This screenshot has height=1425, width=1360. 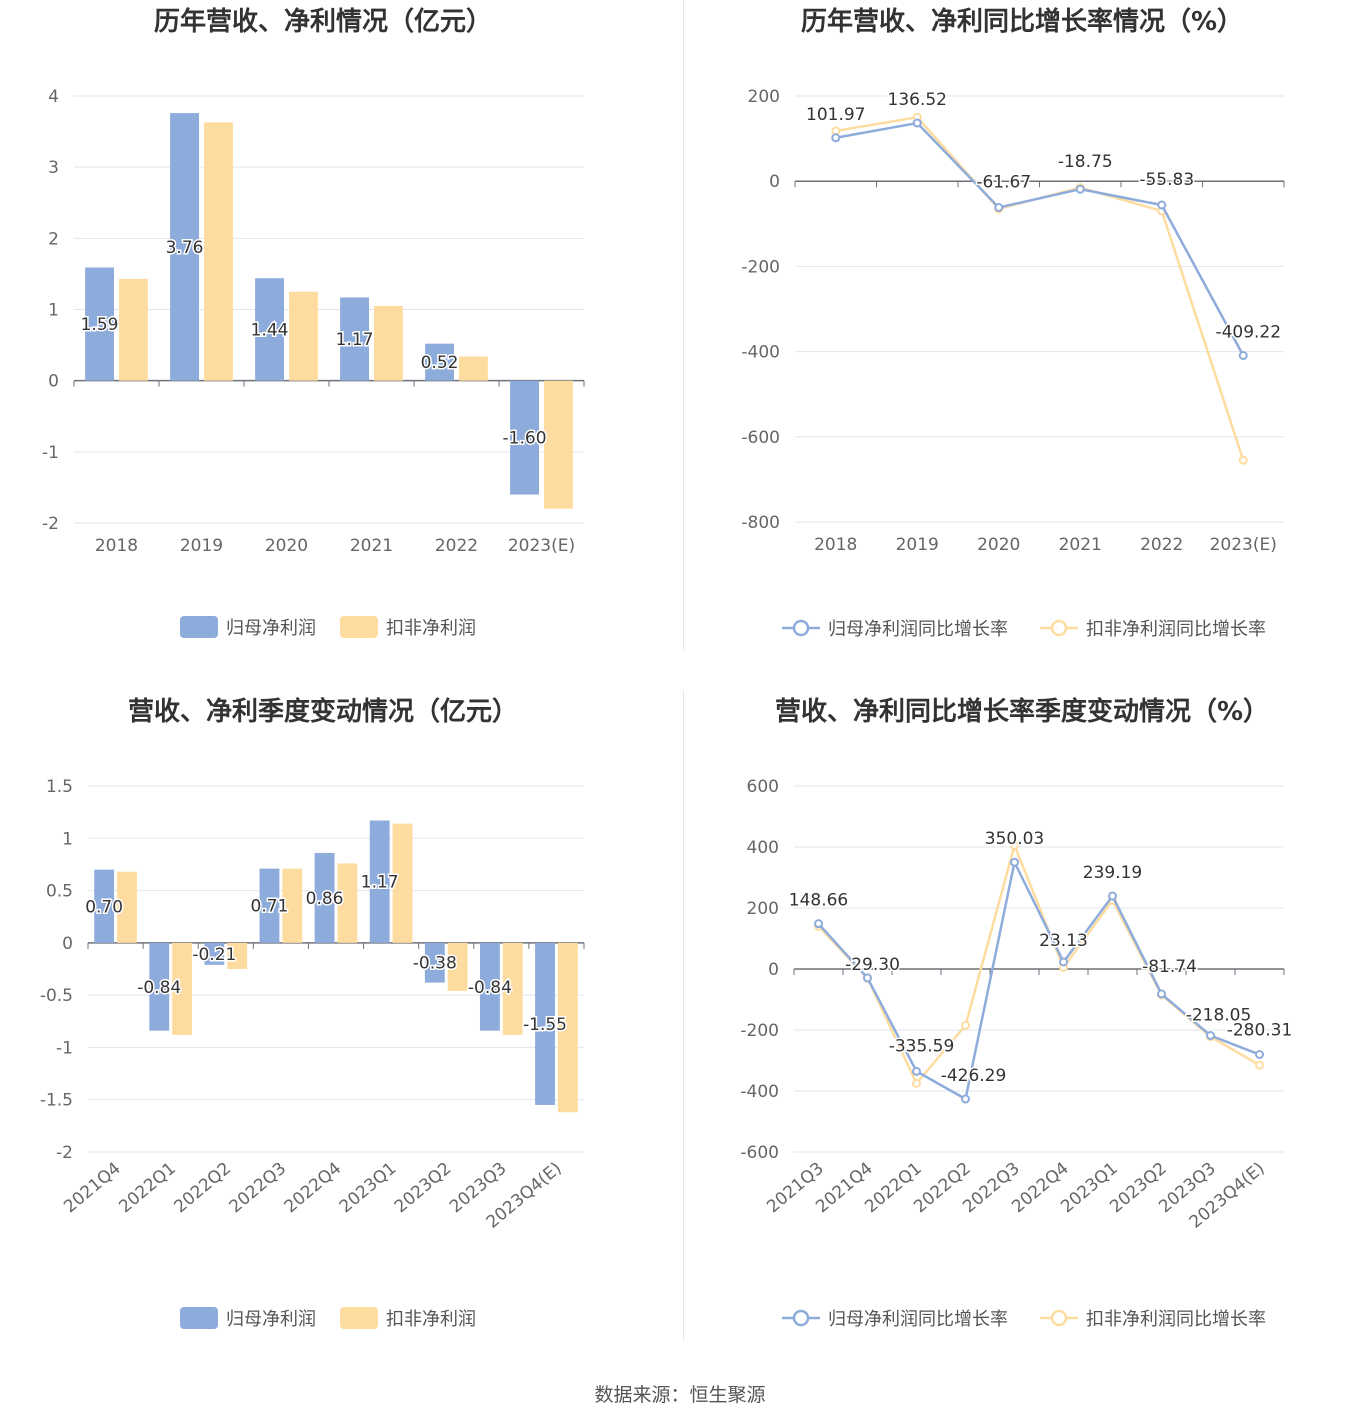 I want to click on bar-data-label: -1.60, so click(x=525, y=439).